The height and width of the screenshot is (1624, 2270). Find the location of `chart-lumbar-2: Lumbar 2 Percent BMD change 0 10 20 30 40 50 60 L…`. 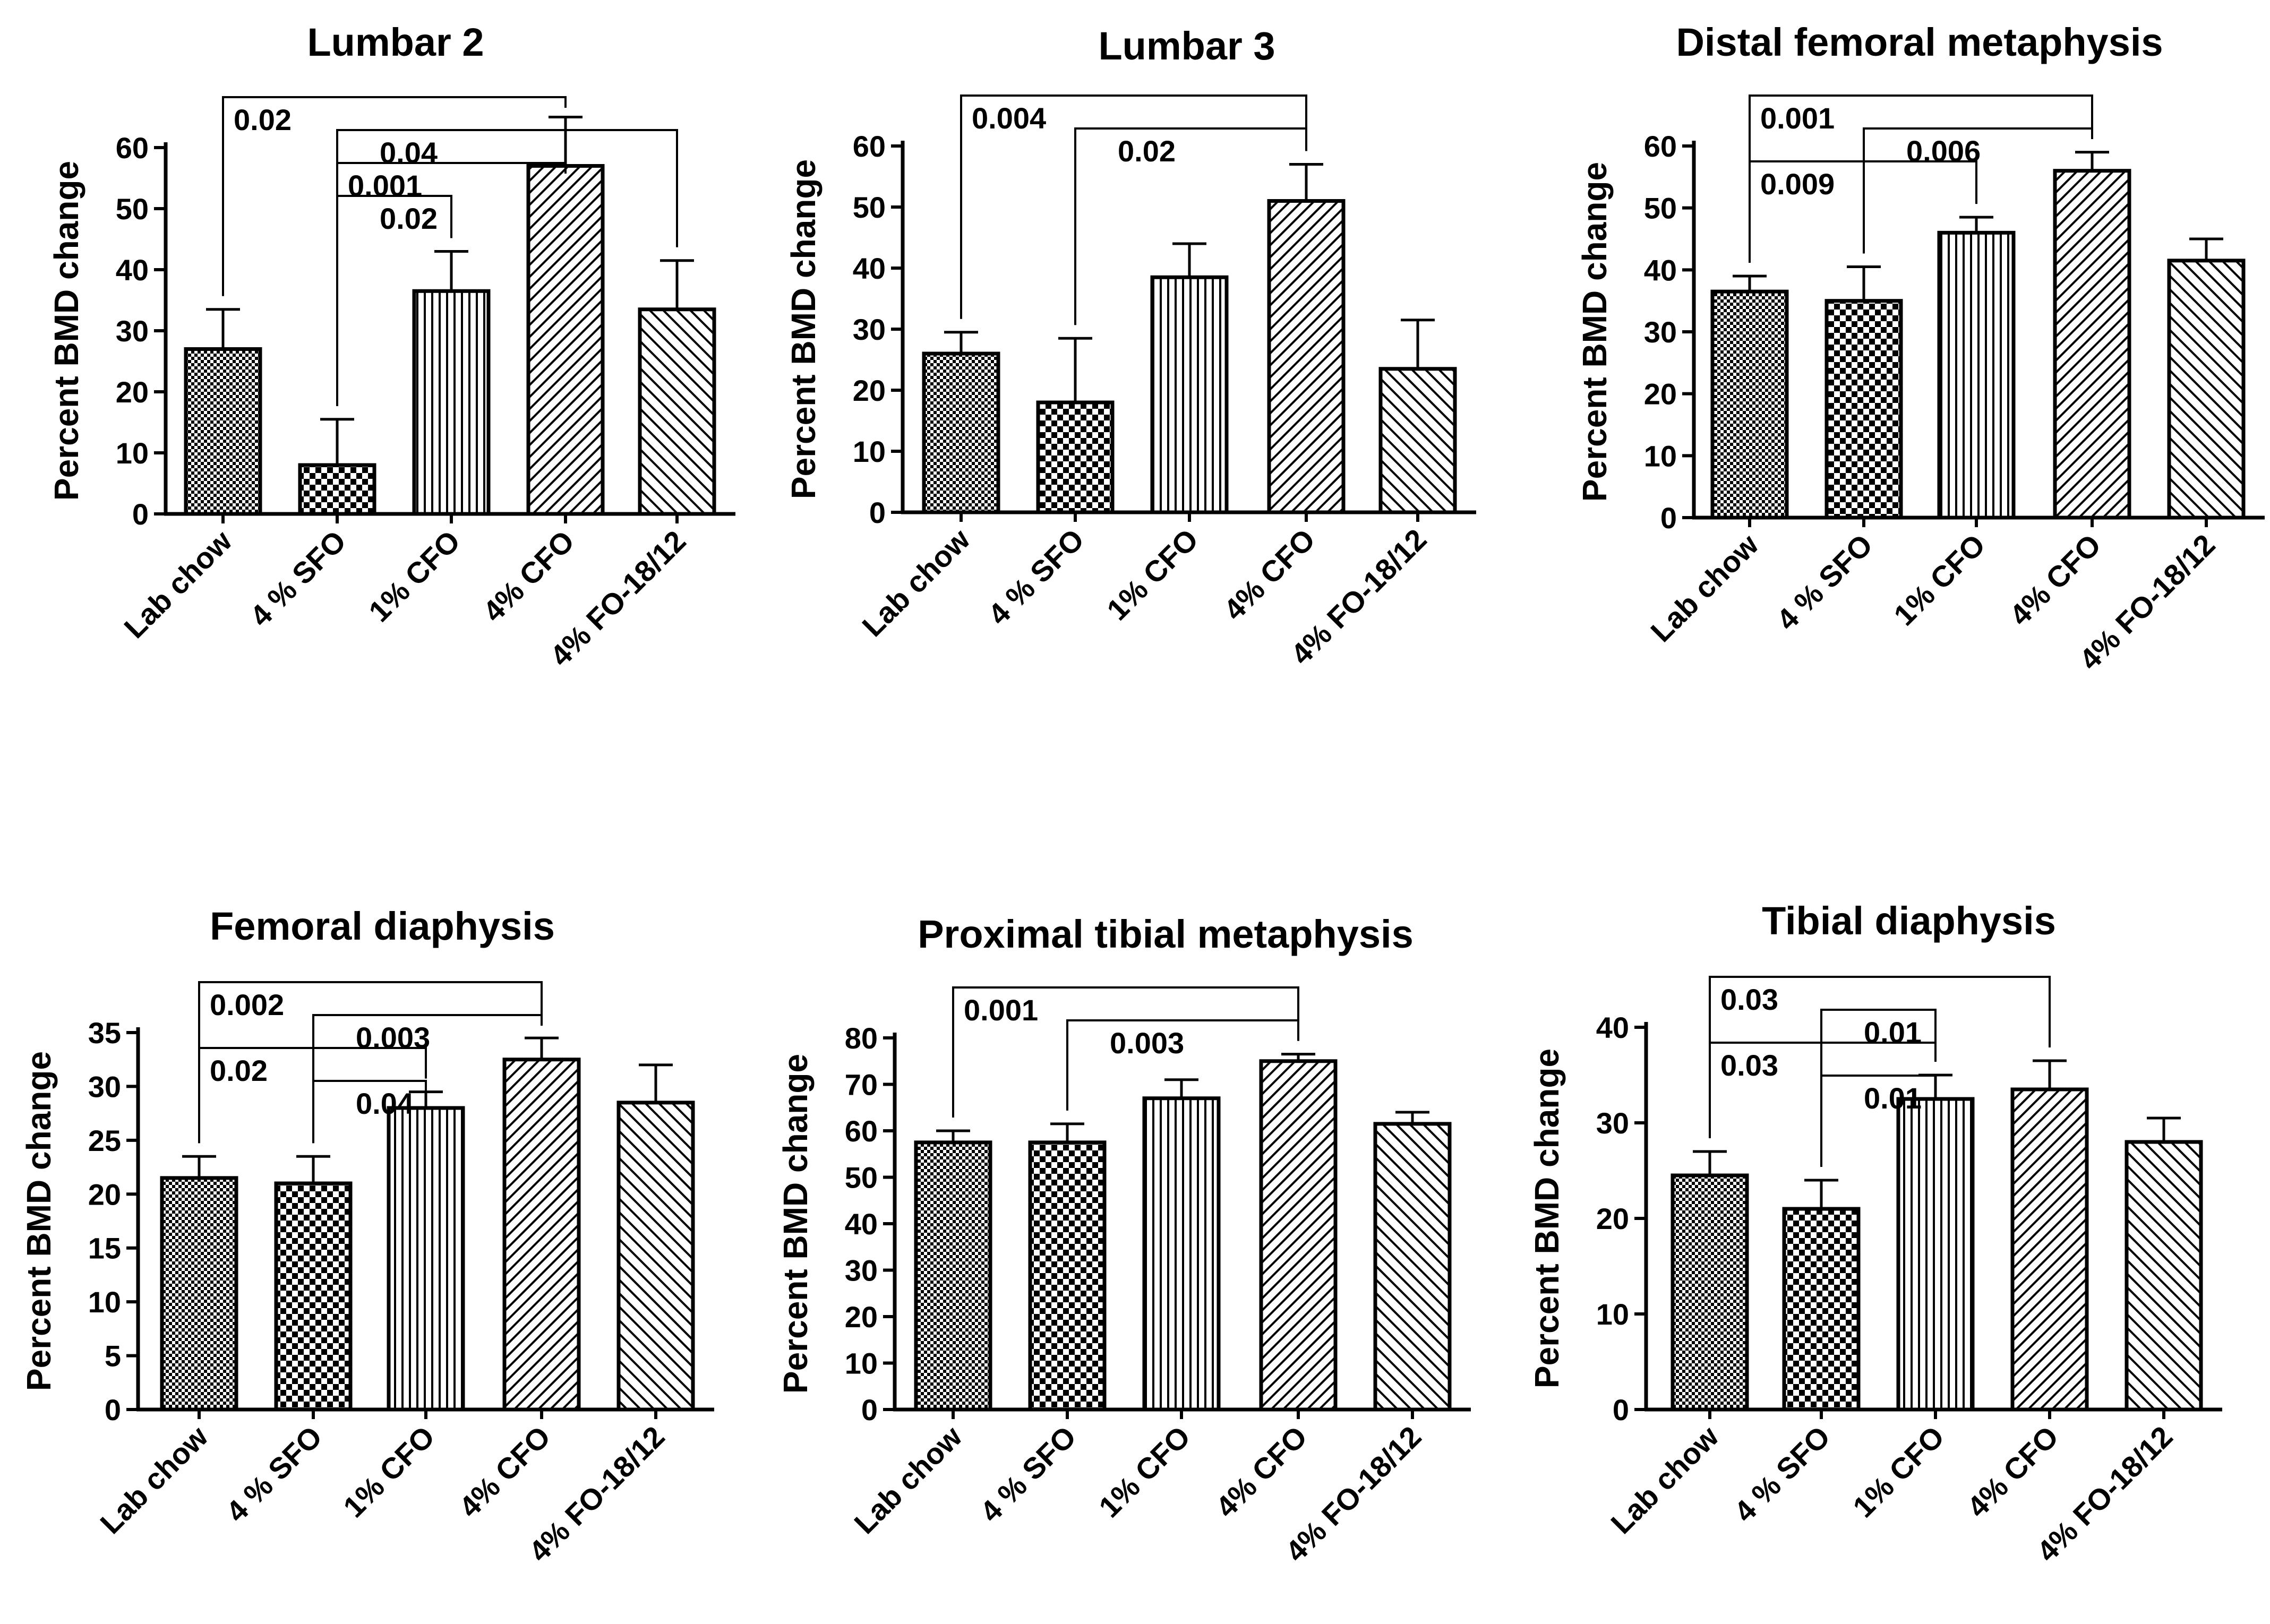

chart-lumbar-2: Lumbar 2 Percent BMD change 0 10 20 30 40 50 60 L… is located at coordinates (391, 346).